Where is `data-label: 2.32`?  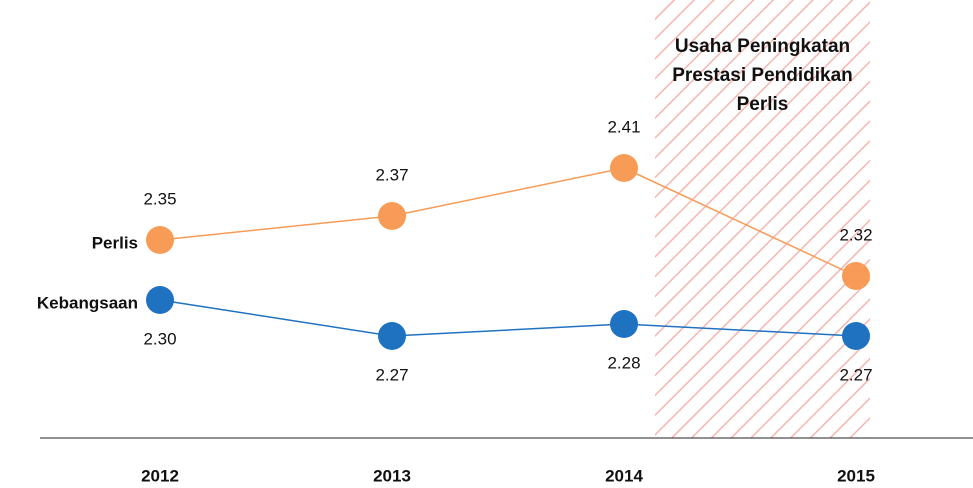 data-label: 2.32 is located at coordinates (855, 234).